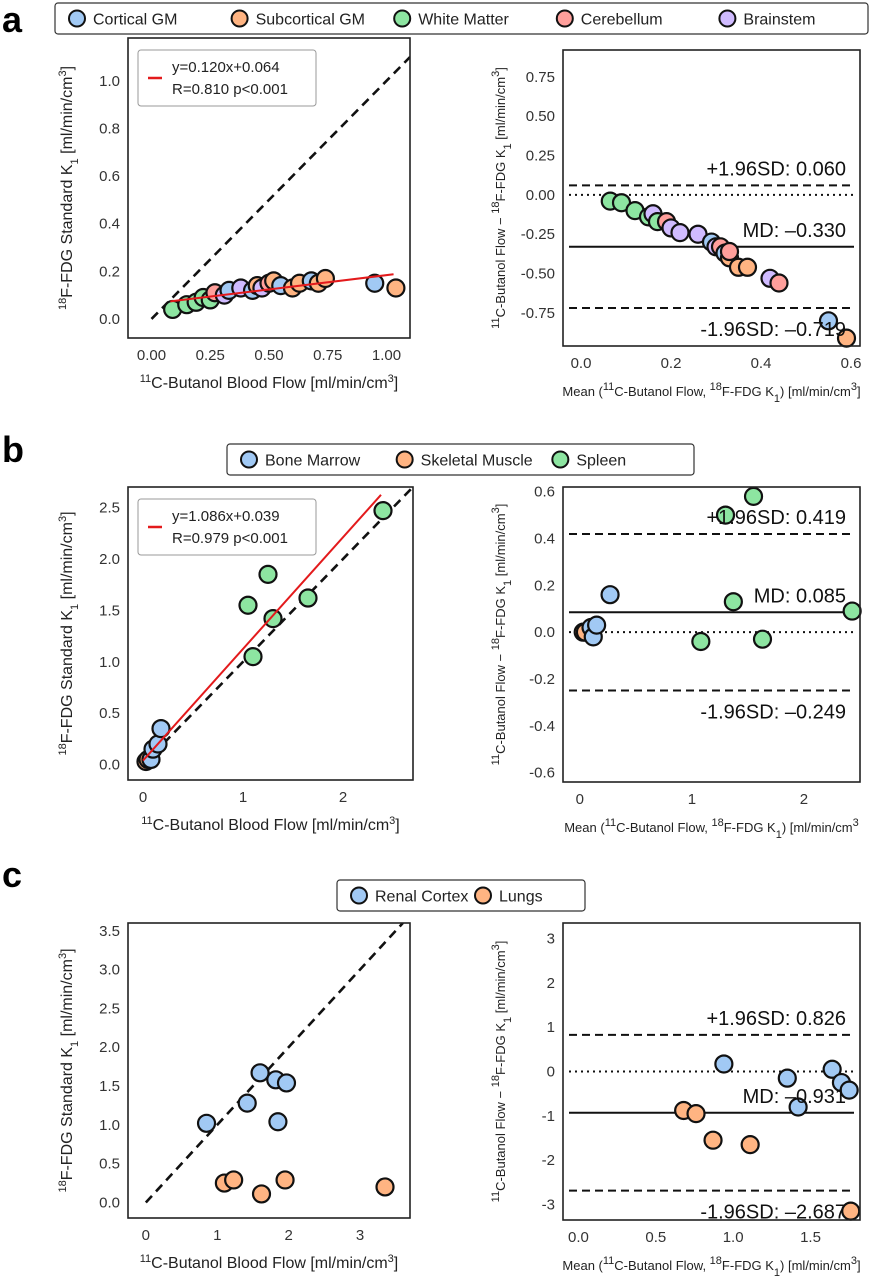 Image resolution: width=878 pixels, height=1280 pixels. Describe the element at coordinates (310, 20) in the screenshot. I see `legend-label: Subcortical GM` at that location.